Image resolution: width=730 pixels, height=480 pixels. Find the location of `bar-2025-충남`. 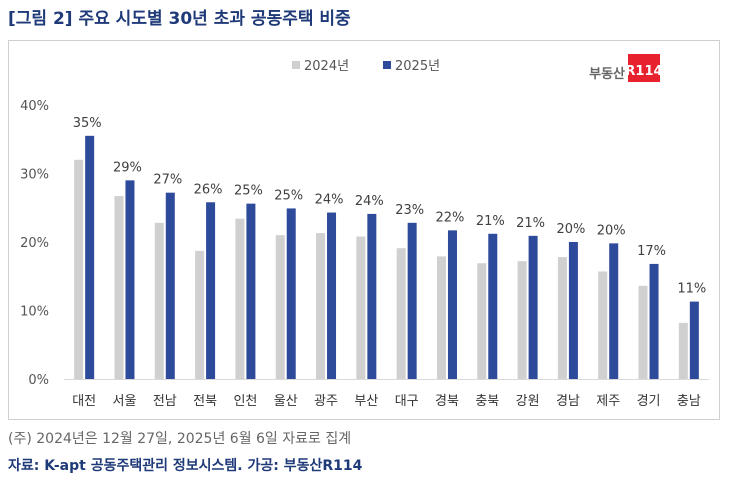

bar-2025-충남 is located at coordinates (694, 340).